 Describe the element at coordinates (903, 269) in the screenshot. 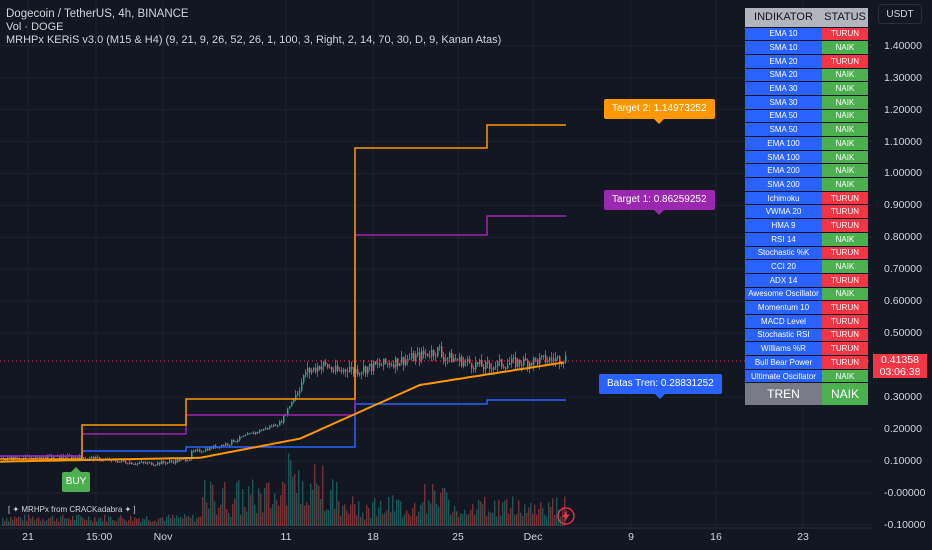

I see `price-tick: 0.70000` at that location.